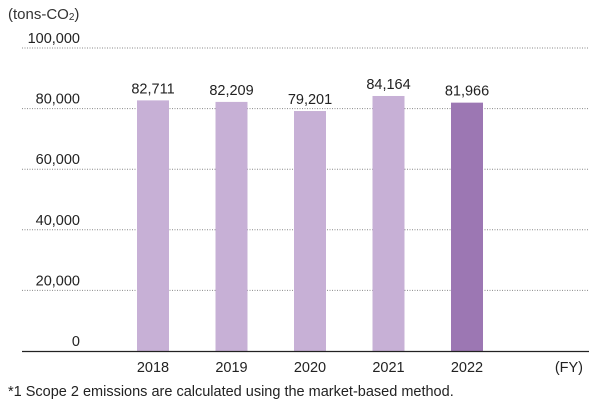 The image size is (589, 410). Describe the element at coordinates (467, 368) in the screenshot. I see `x-tick-label: 2022` at that location.